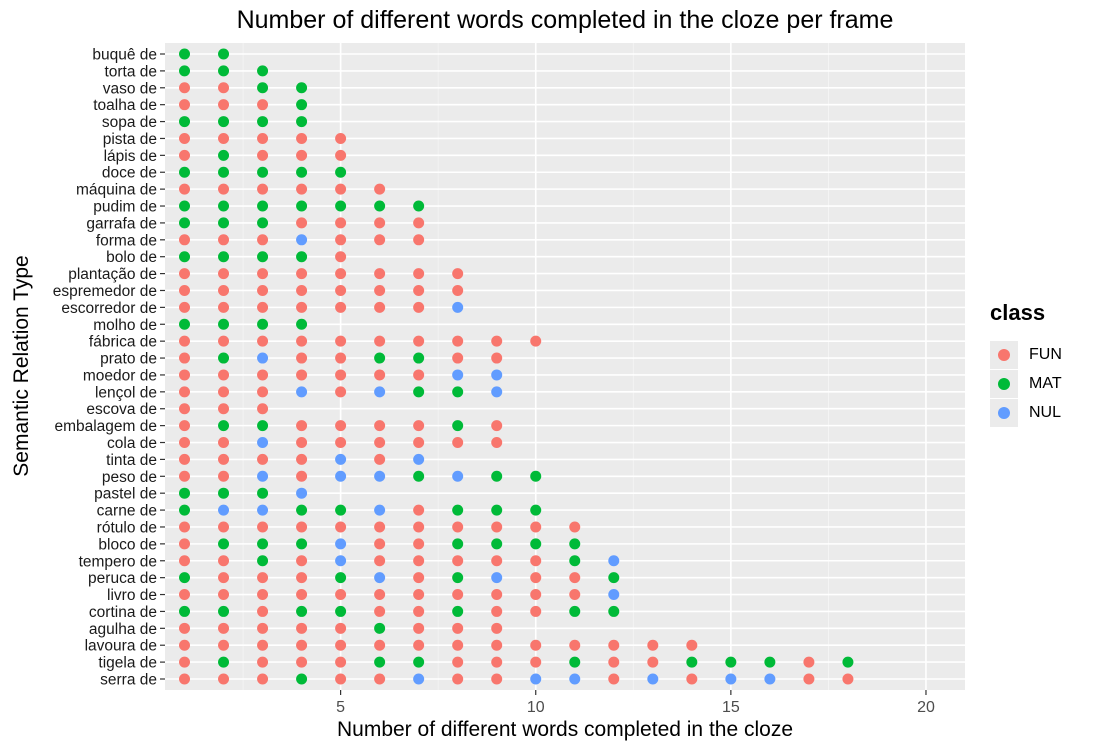  I want to click on legend-item-nul: NUL, so click(1026, 412).